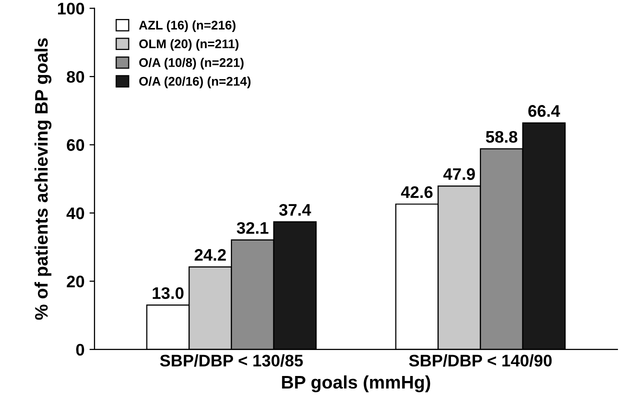 The height and width of the screenshot is (416, 630). Describe the element at coordinates (295, 210) in the screenshot. I see `data-label: 37.4` at that location.